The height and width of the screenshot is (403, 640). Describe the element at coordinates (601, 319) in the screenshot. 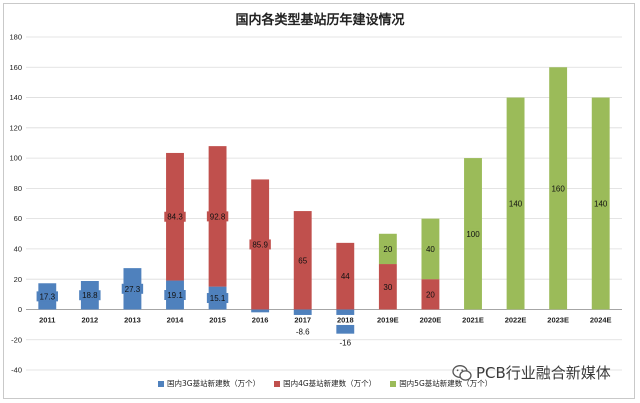

I see `x-tick-label: 2024E` at that location.